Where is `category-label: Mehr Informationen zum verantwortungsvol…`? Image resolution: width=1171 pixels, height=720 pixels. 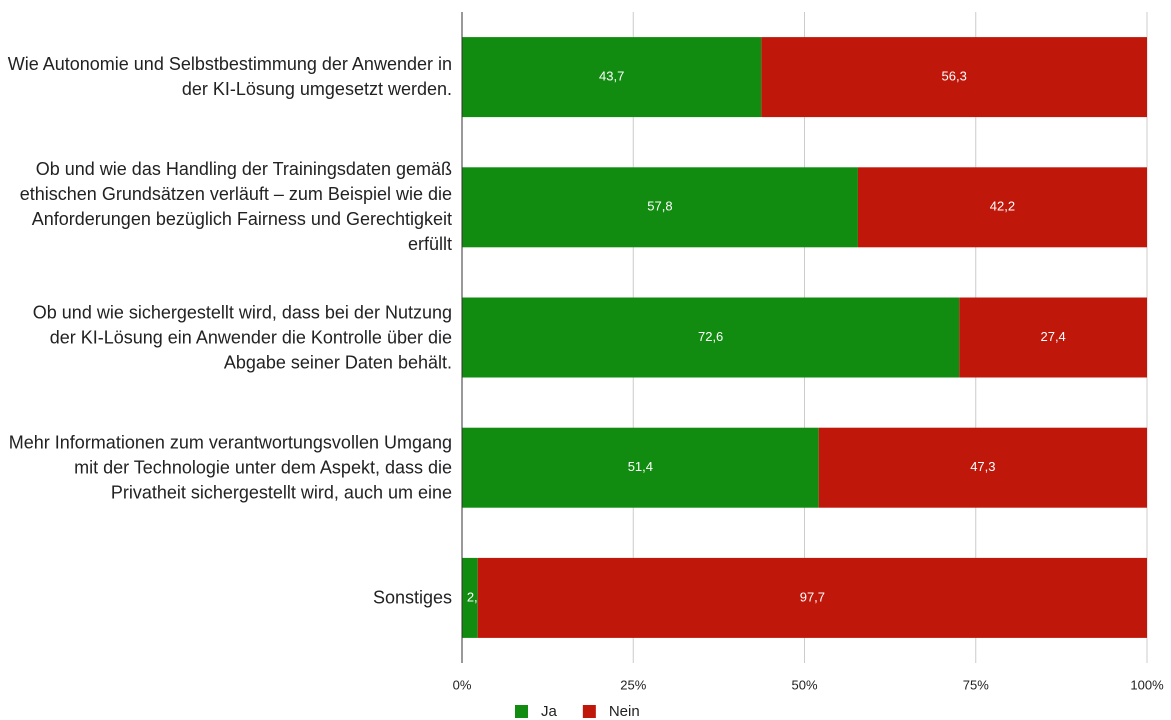 category-label: Mehr Informationen zum verantwortungsvol… is located at coordinates (230, 467).